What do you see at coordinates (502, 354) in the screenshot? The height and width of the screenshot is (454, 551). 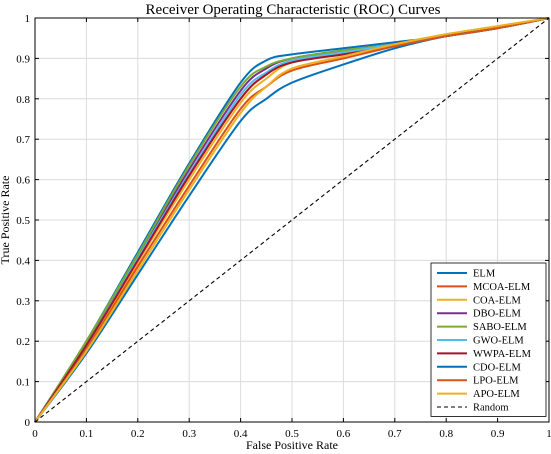 I see `legend-label-wwpa-elm: WWPA-ELM` at bounding box center [502, 354].